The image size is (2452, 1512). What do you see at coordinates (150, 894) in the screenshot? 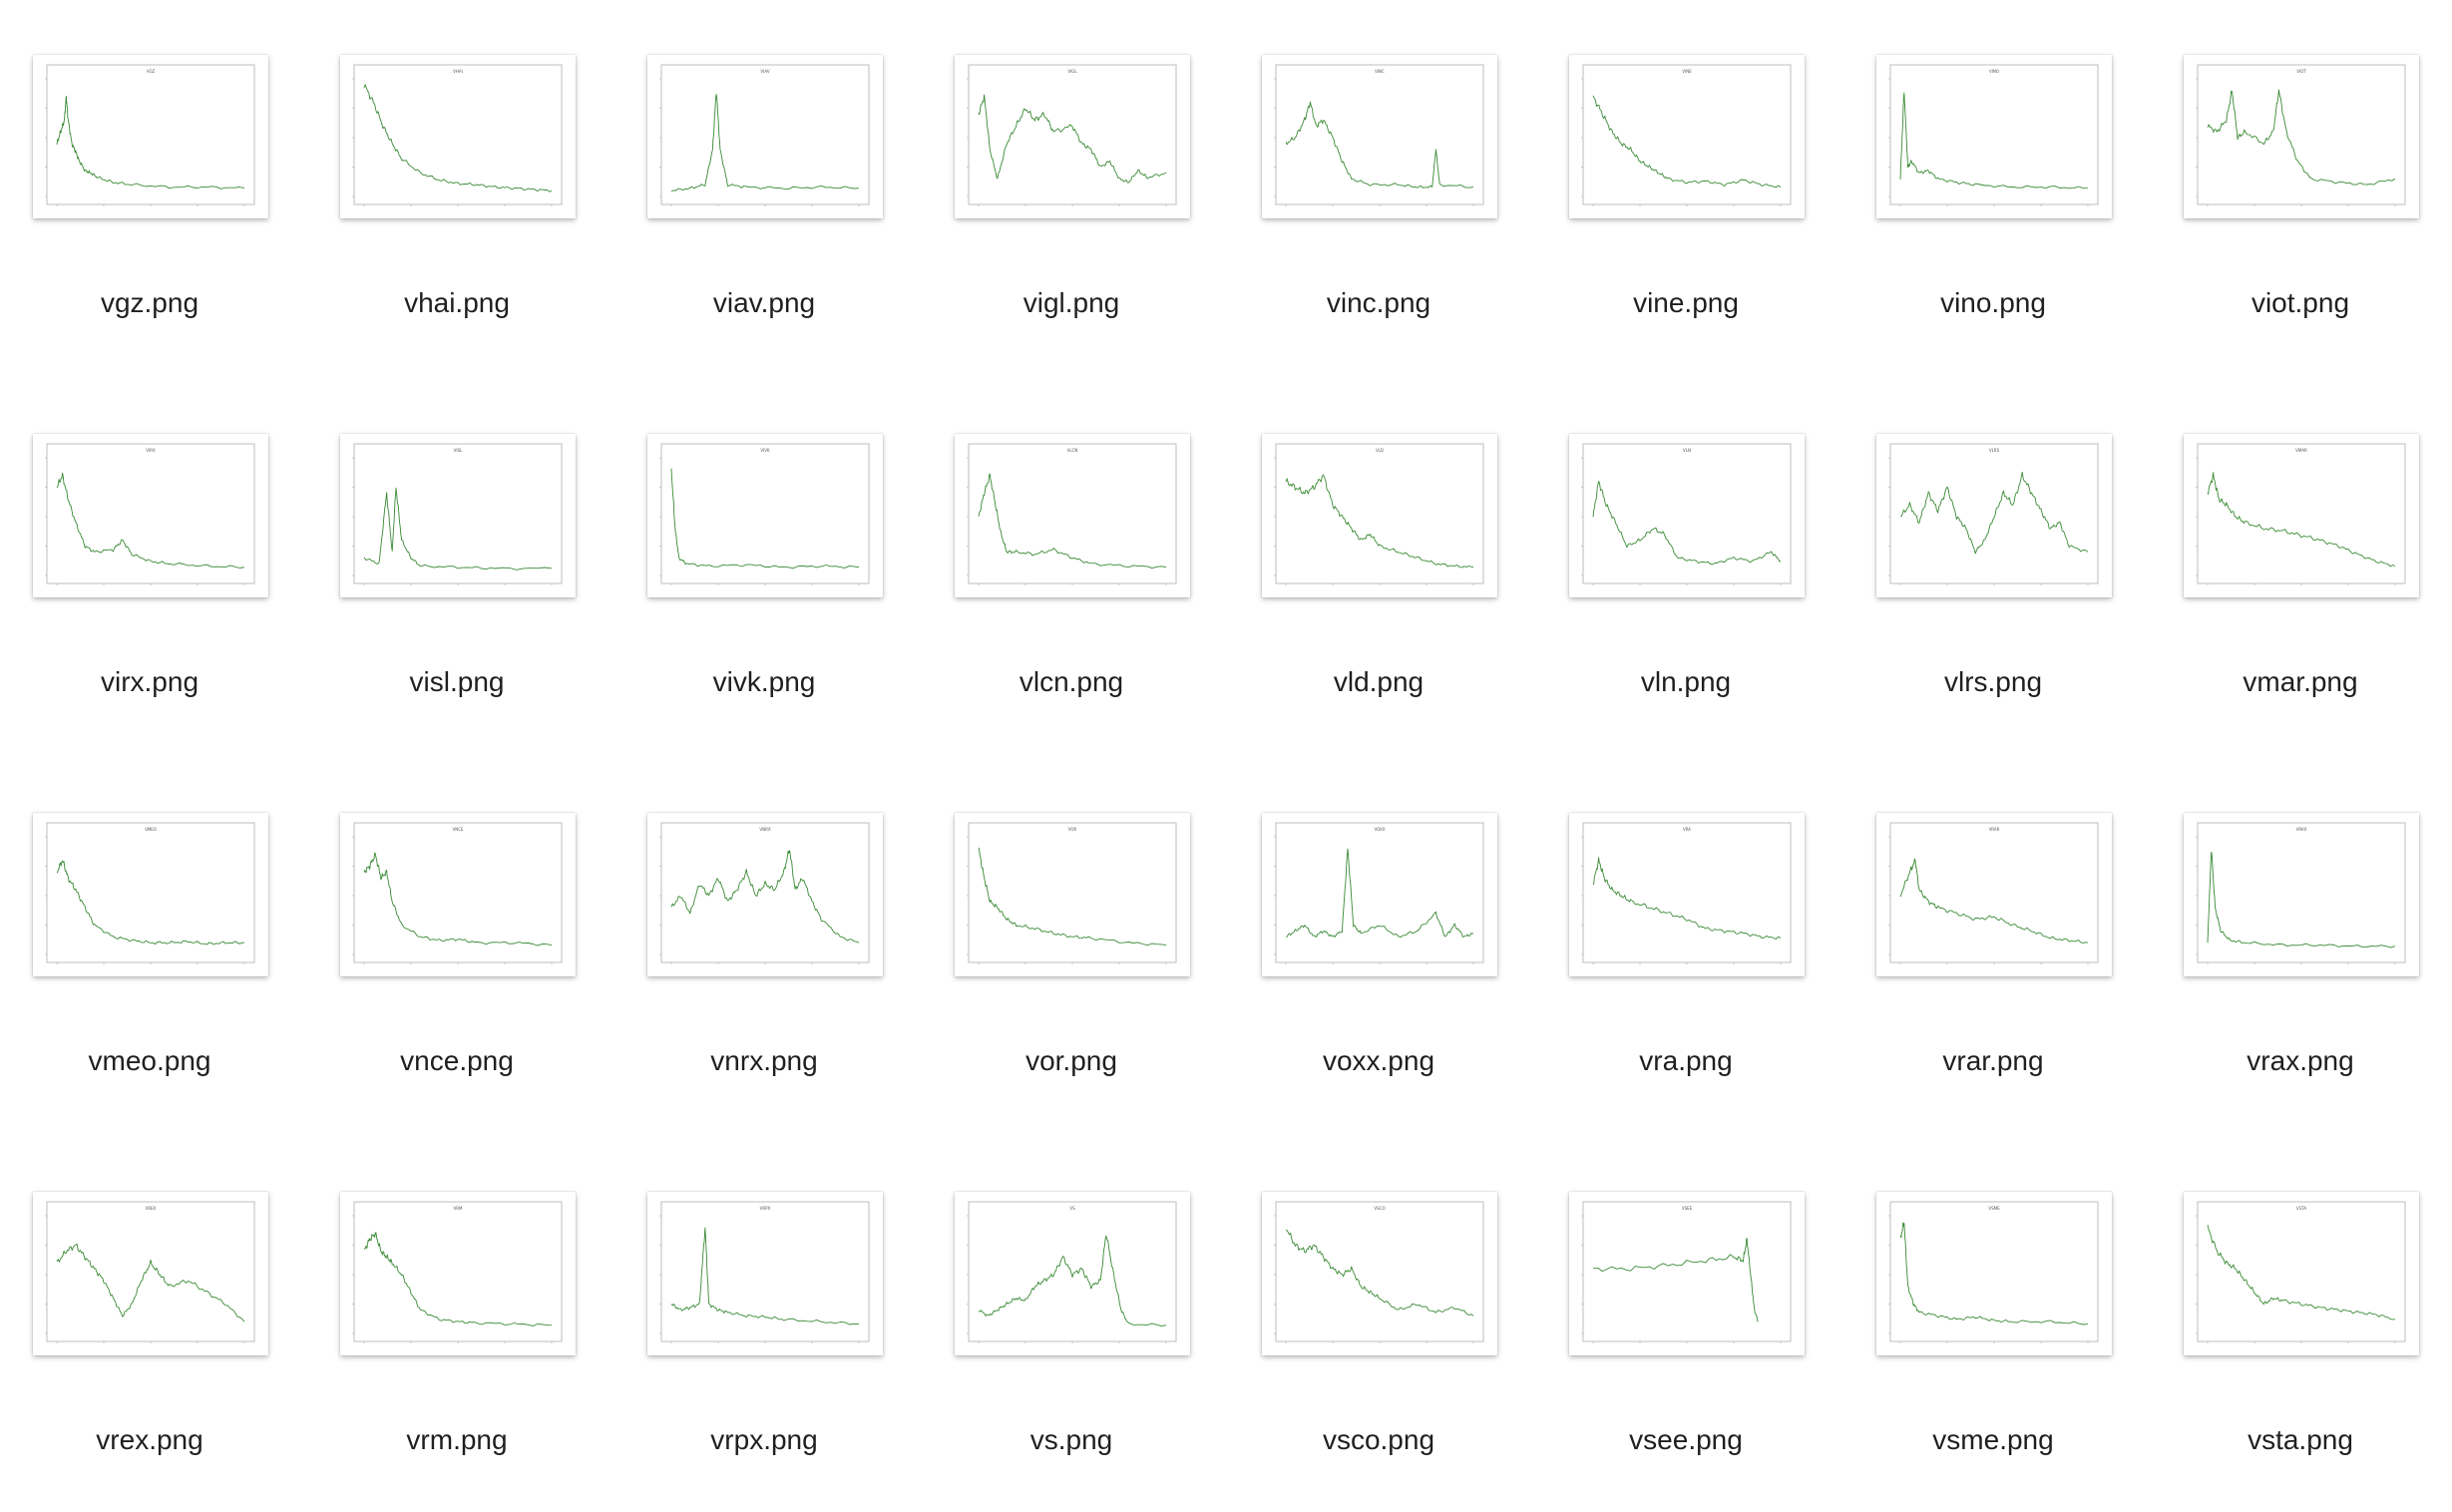
I see `file-thumbnail: VMEO` at bounding box center [150, 894].